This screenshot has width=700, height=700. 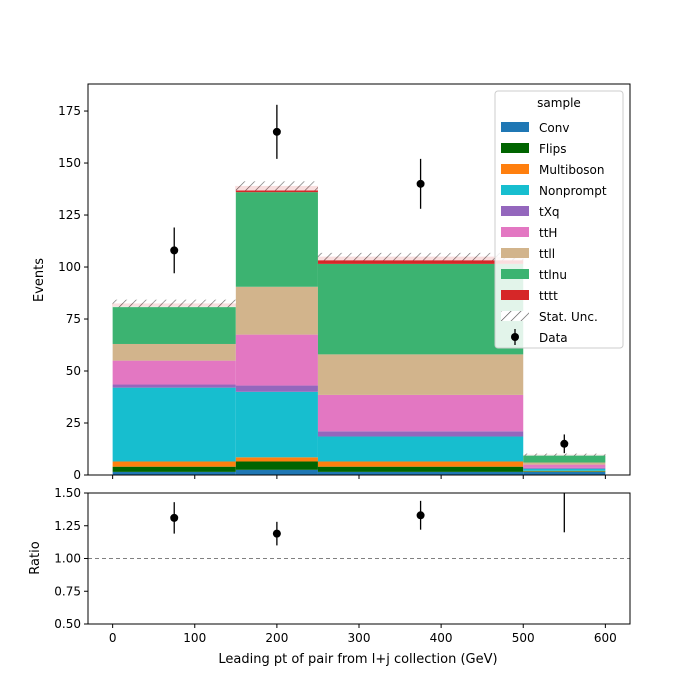 What do you see at coordinates (77, 475) in the screenshot?
I see `main-y-tick-label: 0` at bounding box center [77, 475].